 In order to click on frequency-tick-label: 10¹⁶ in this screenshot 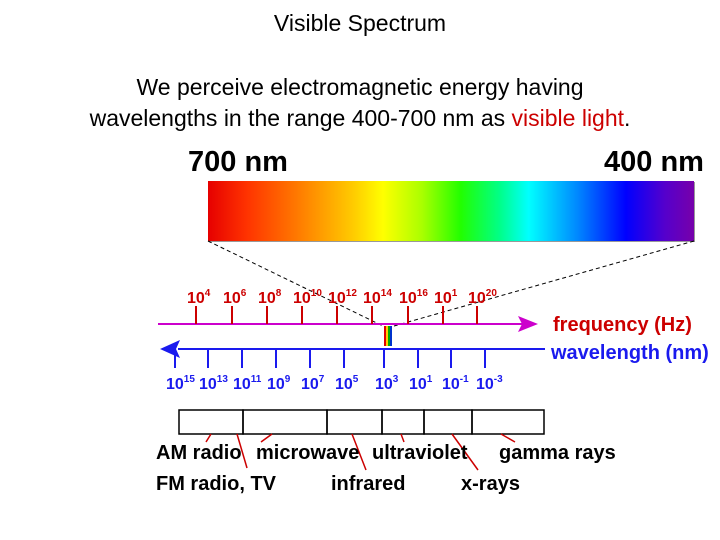, I will do `click(413, 297)`.